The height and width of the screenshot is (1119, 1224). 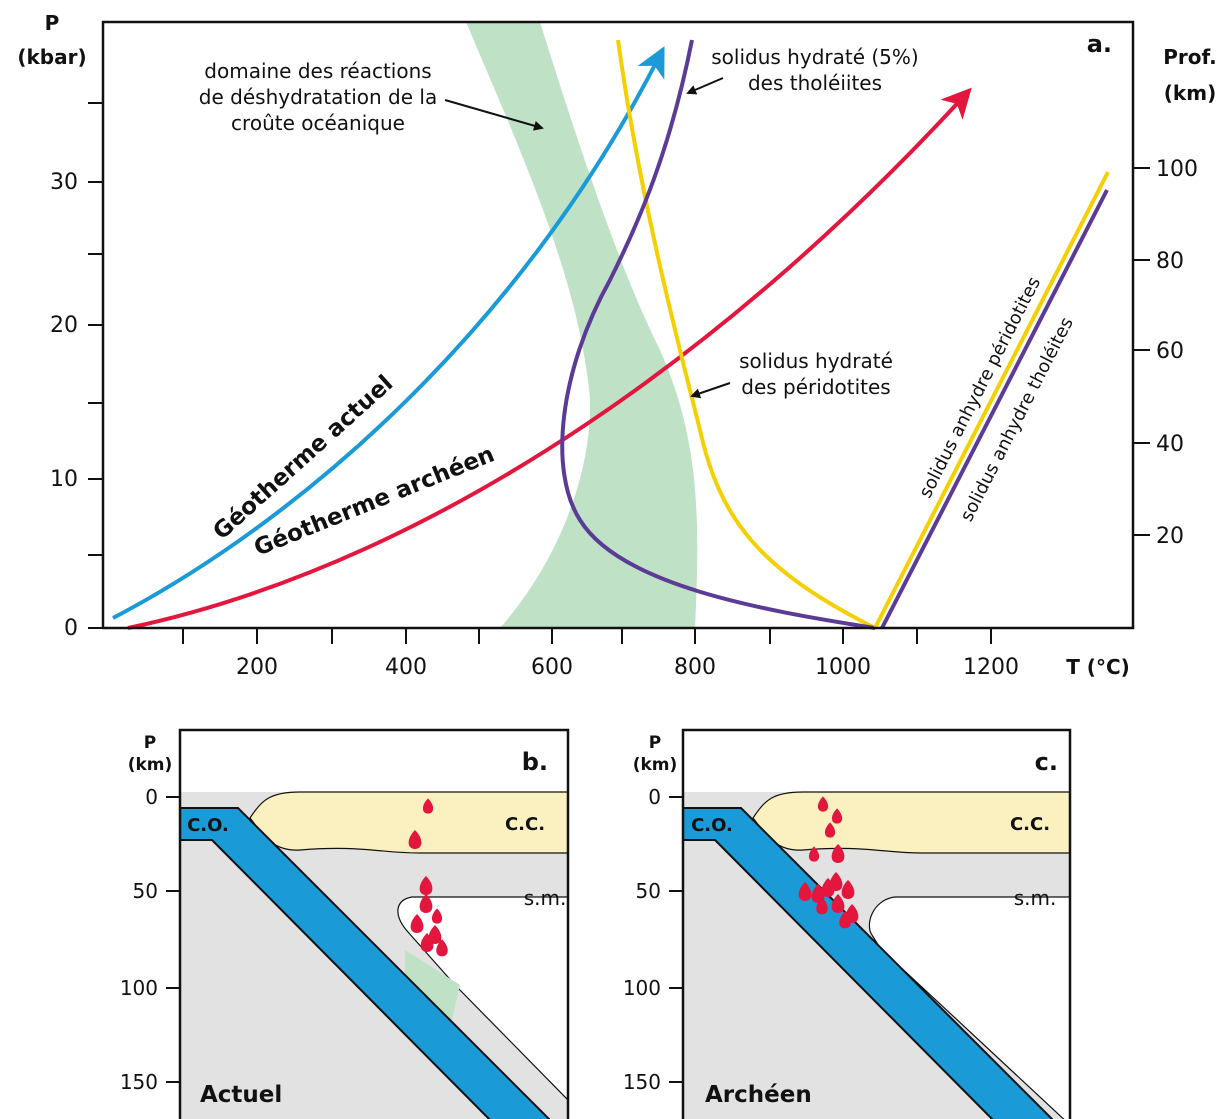 I want to click on y-tick-label: 10, so click(x=64, y=479).